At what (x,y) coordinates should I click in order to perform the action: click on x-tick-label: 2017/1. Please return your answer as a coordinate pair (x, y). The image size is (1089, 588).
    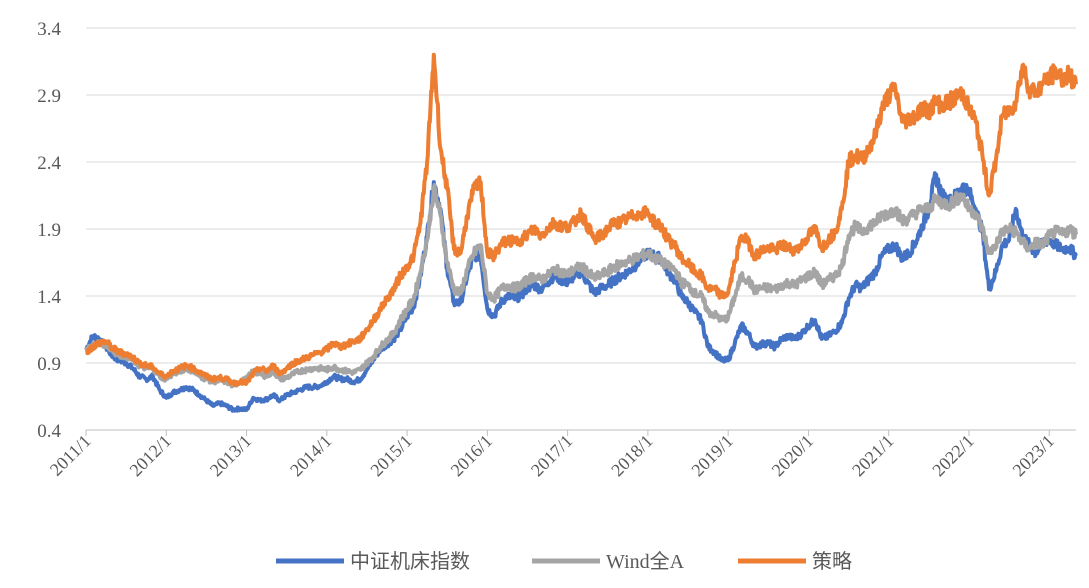
    Looking at the image, I should click on (552, 456).